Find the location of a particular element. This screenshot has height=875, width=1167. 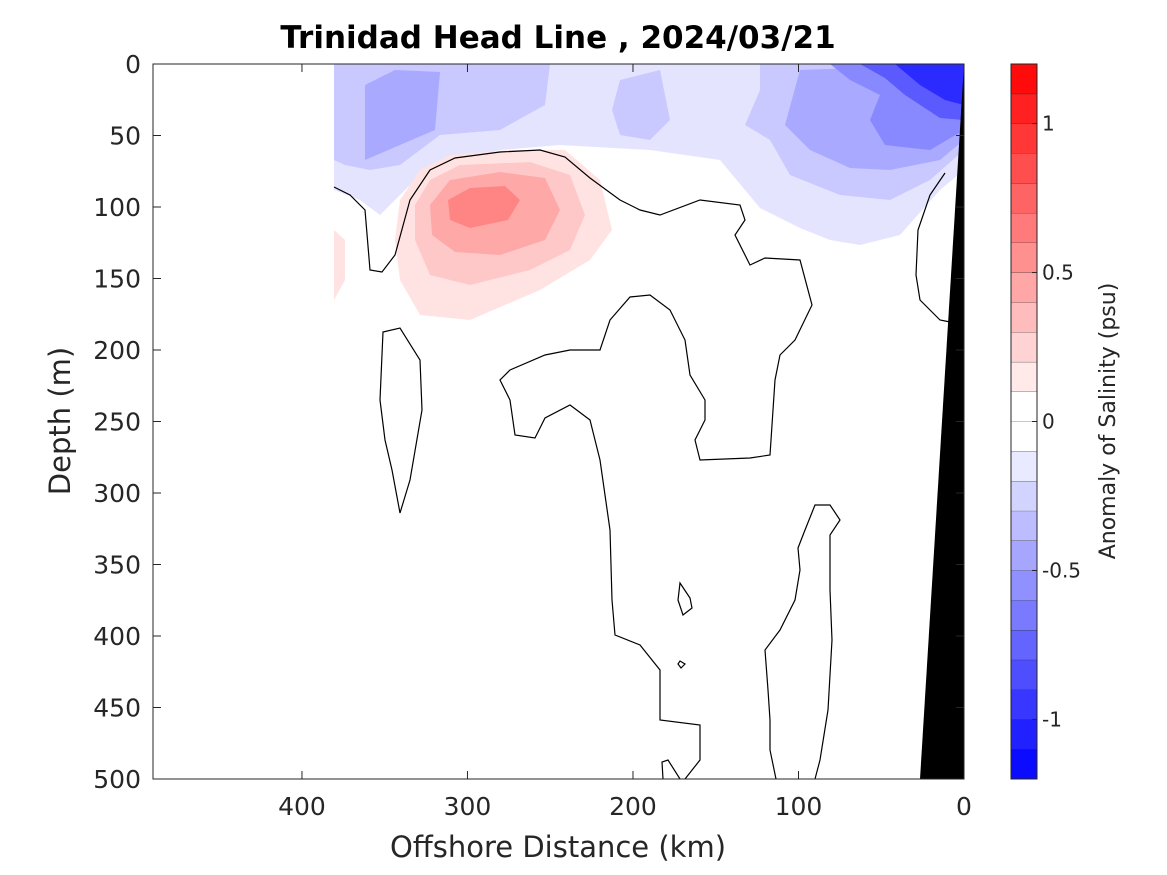

y-tick-label: 200 is located at coordinates (117, 350).